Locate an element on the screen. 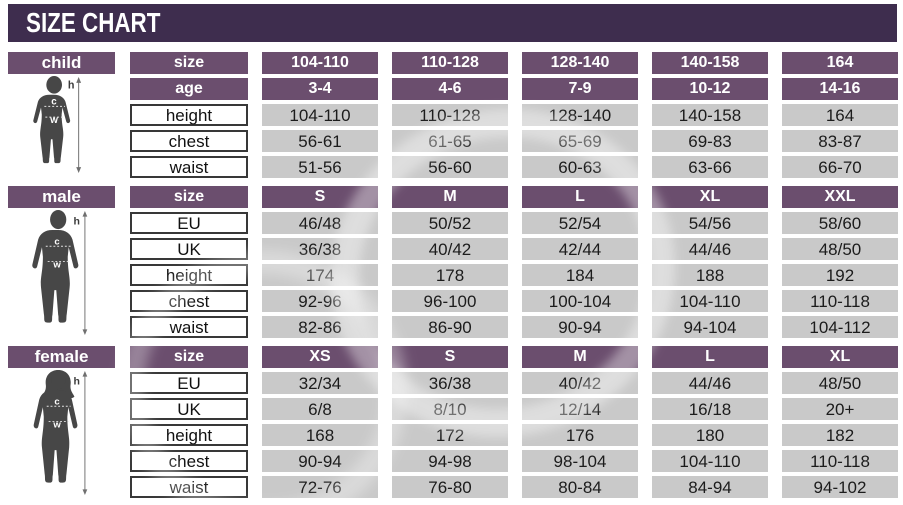 Image resolution: width=903 pixels, height=505 pixels. value-cell: 56-60 is located at coordinates (450, 167).